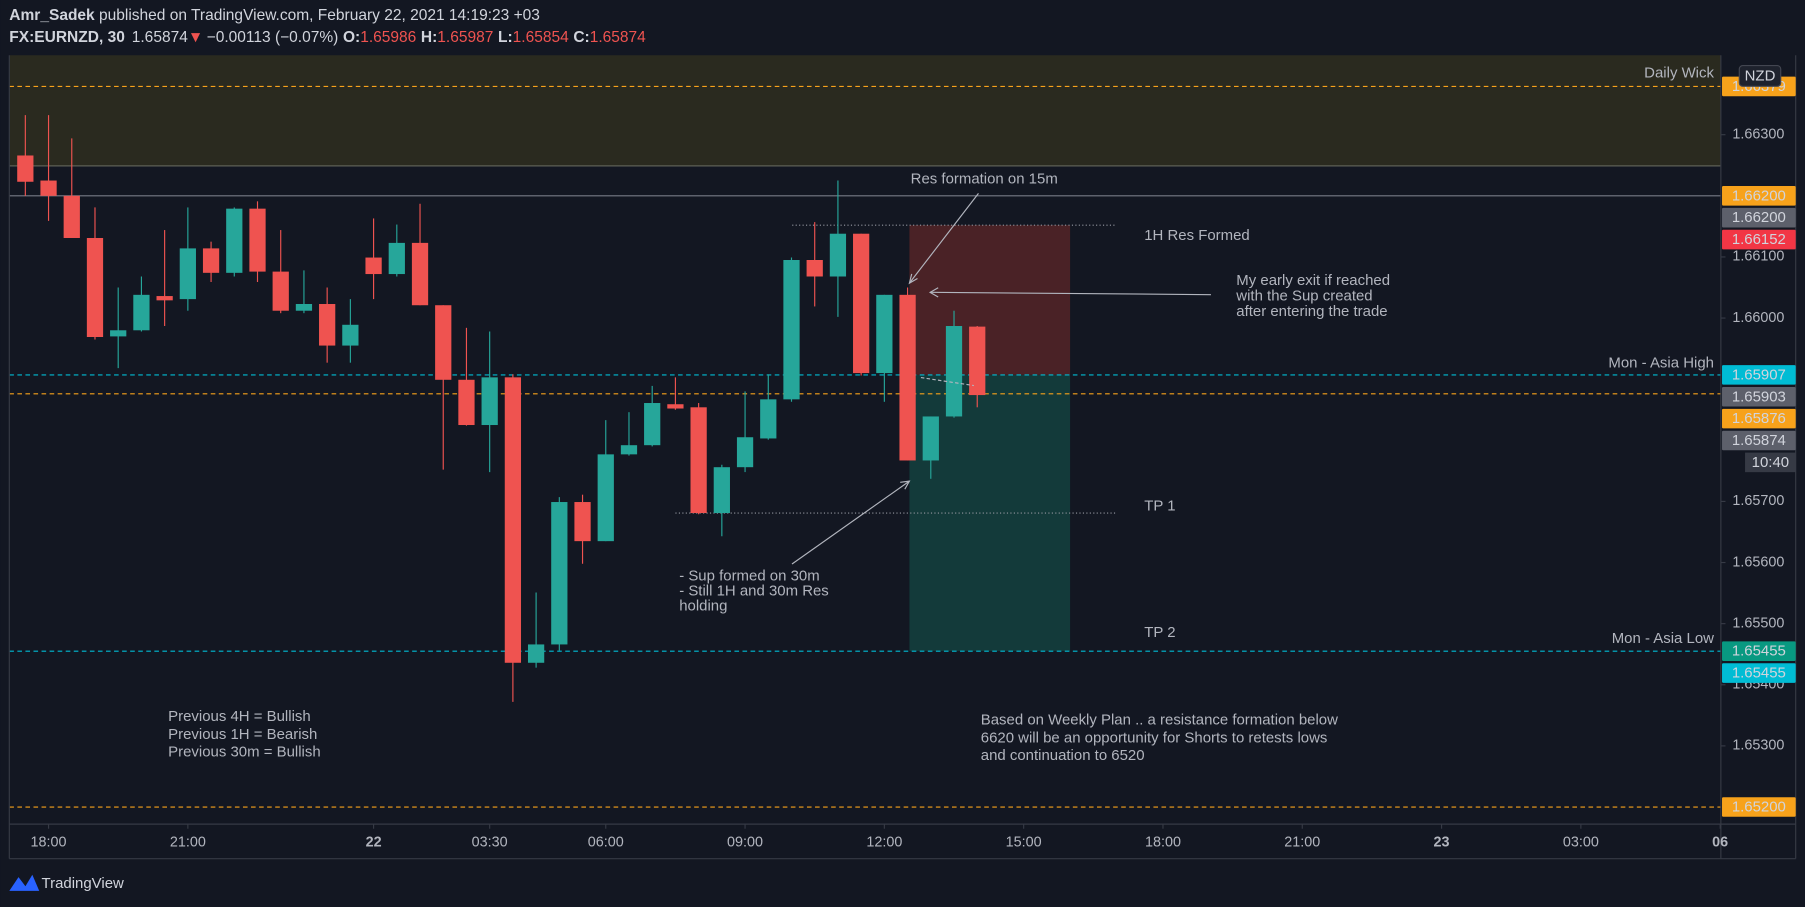 The width and height of the screenshot is (1805, 907). What do you see at coordinates (1758, 318) in the screenshot?
I see `y-tick-label: 1.66000` at bounding box center [1758, 318].